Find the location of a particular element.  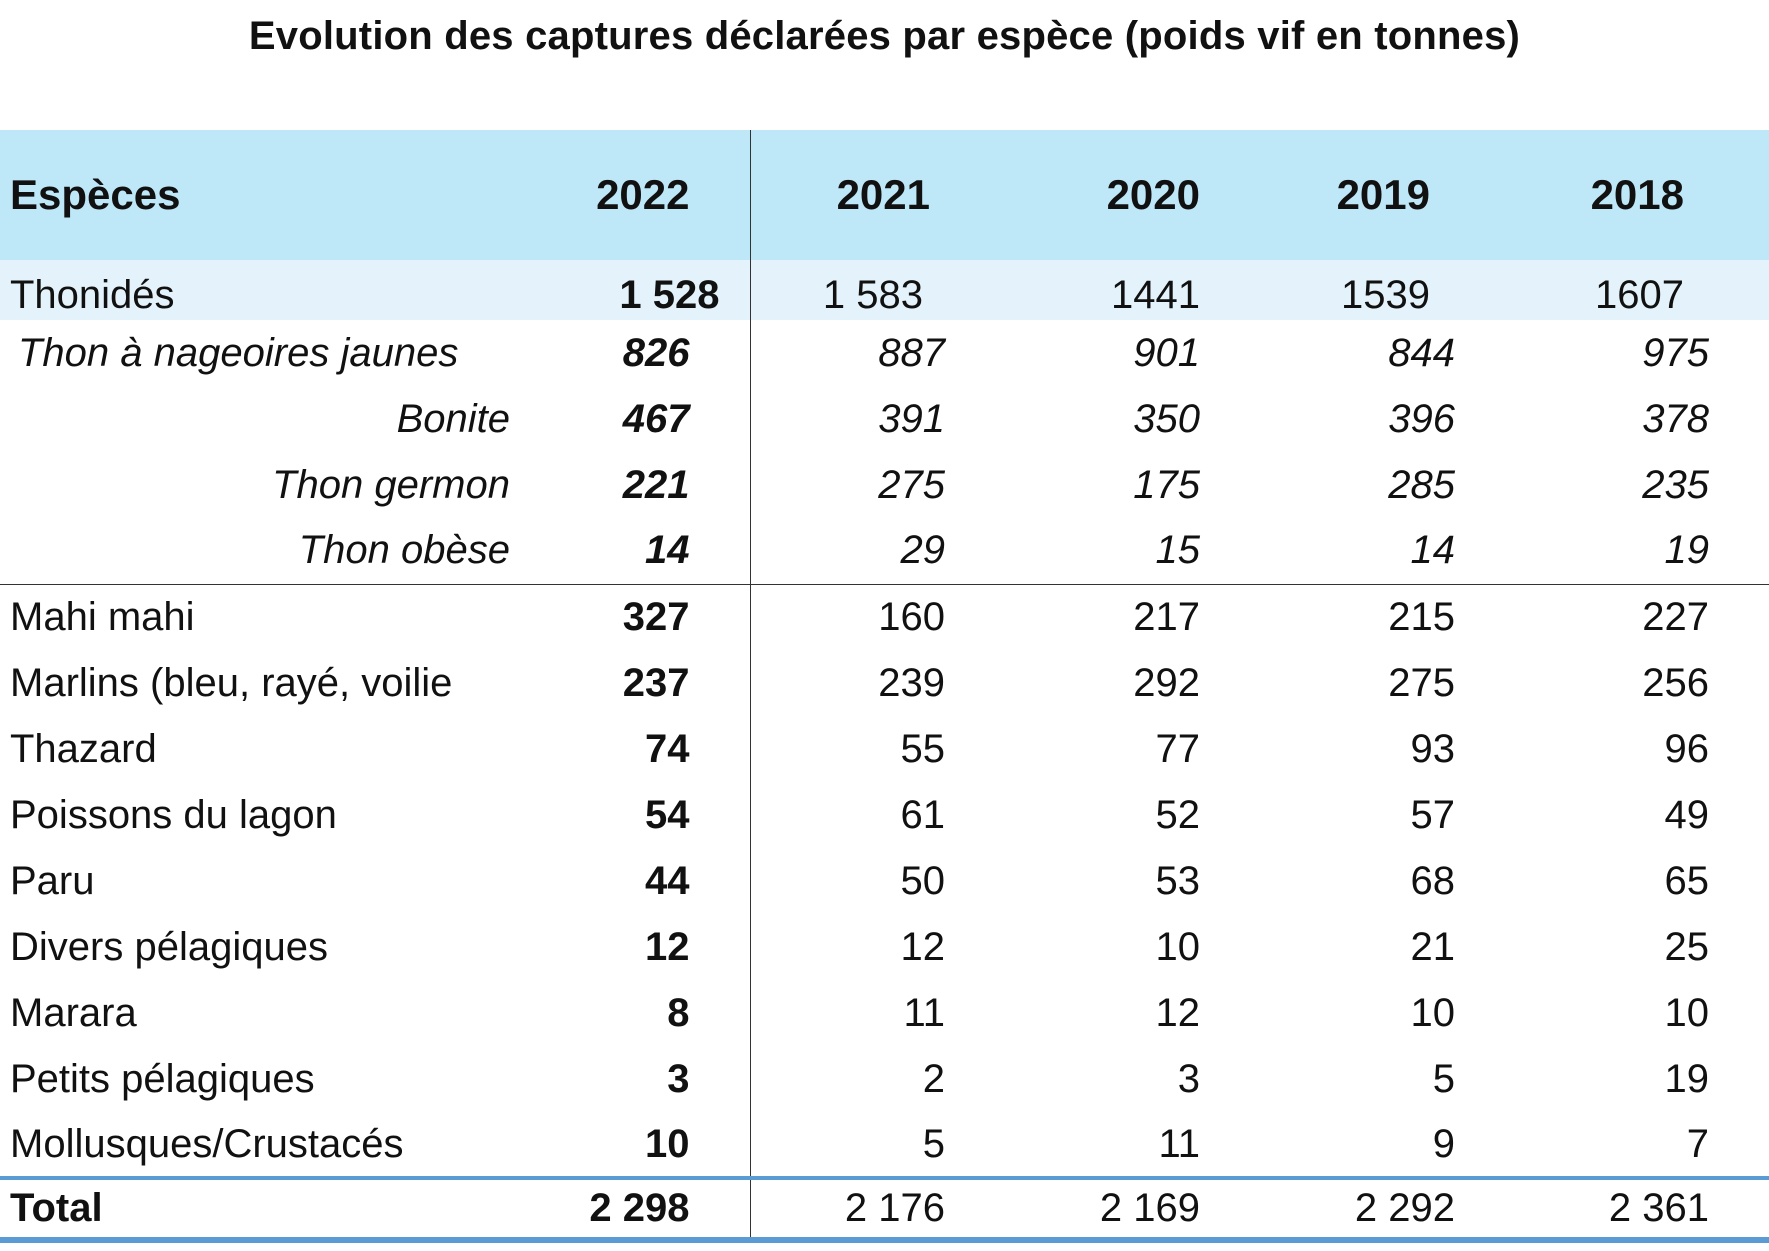

table-row: Paru 44 50 53 68 65 is located at coordinates (884, 881).